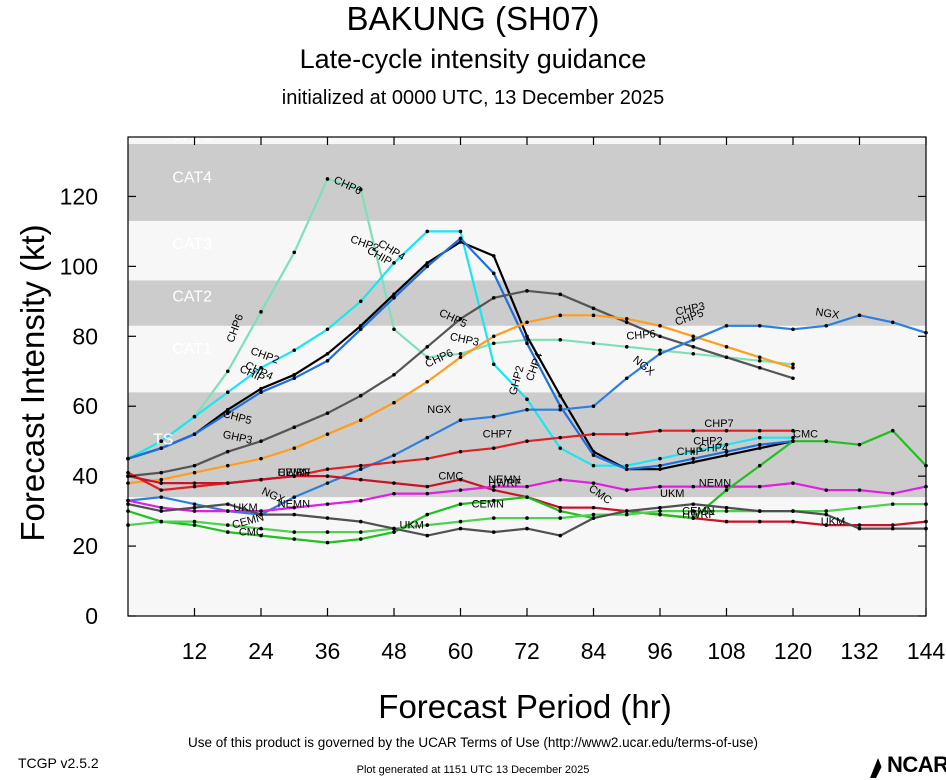 The image size is (946, 780). I want to click on series-label: CMC, so click(805, 435).